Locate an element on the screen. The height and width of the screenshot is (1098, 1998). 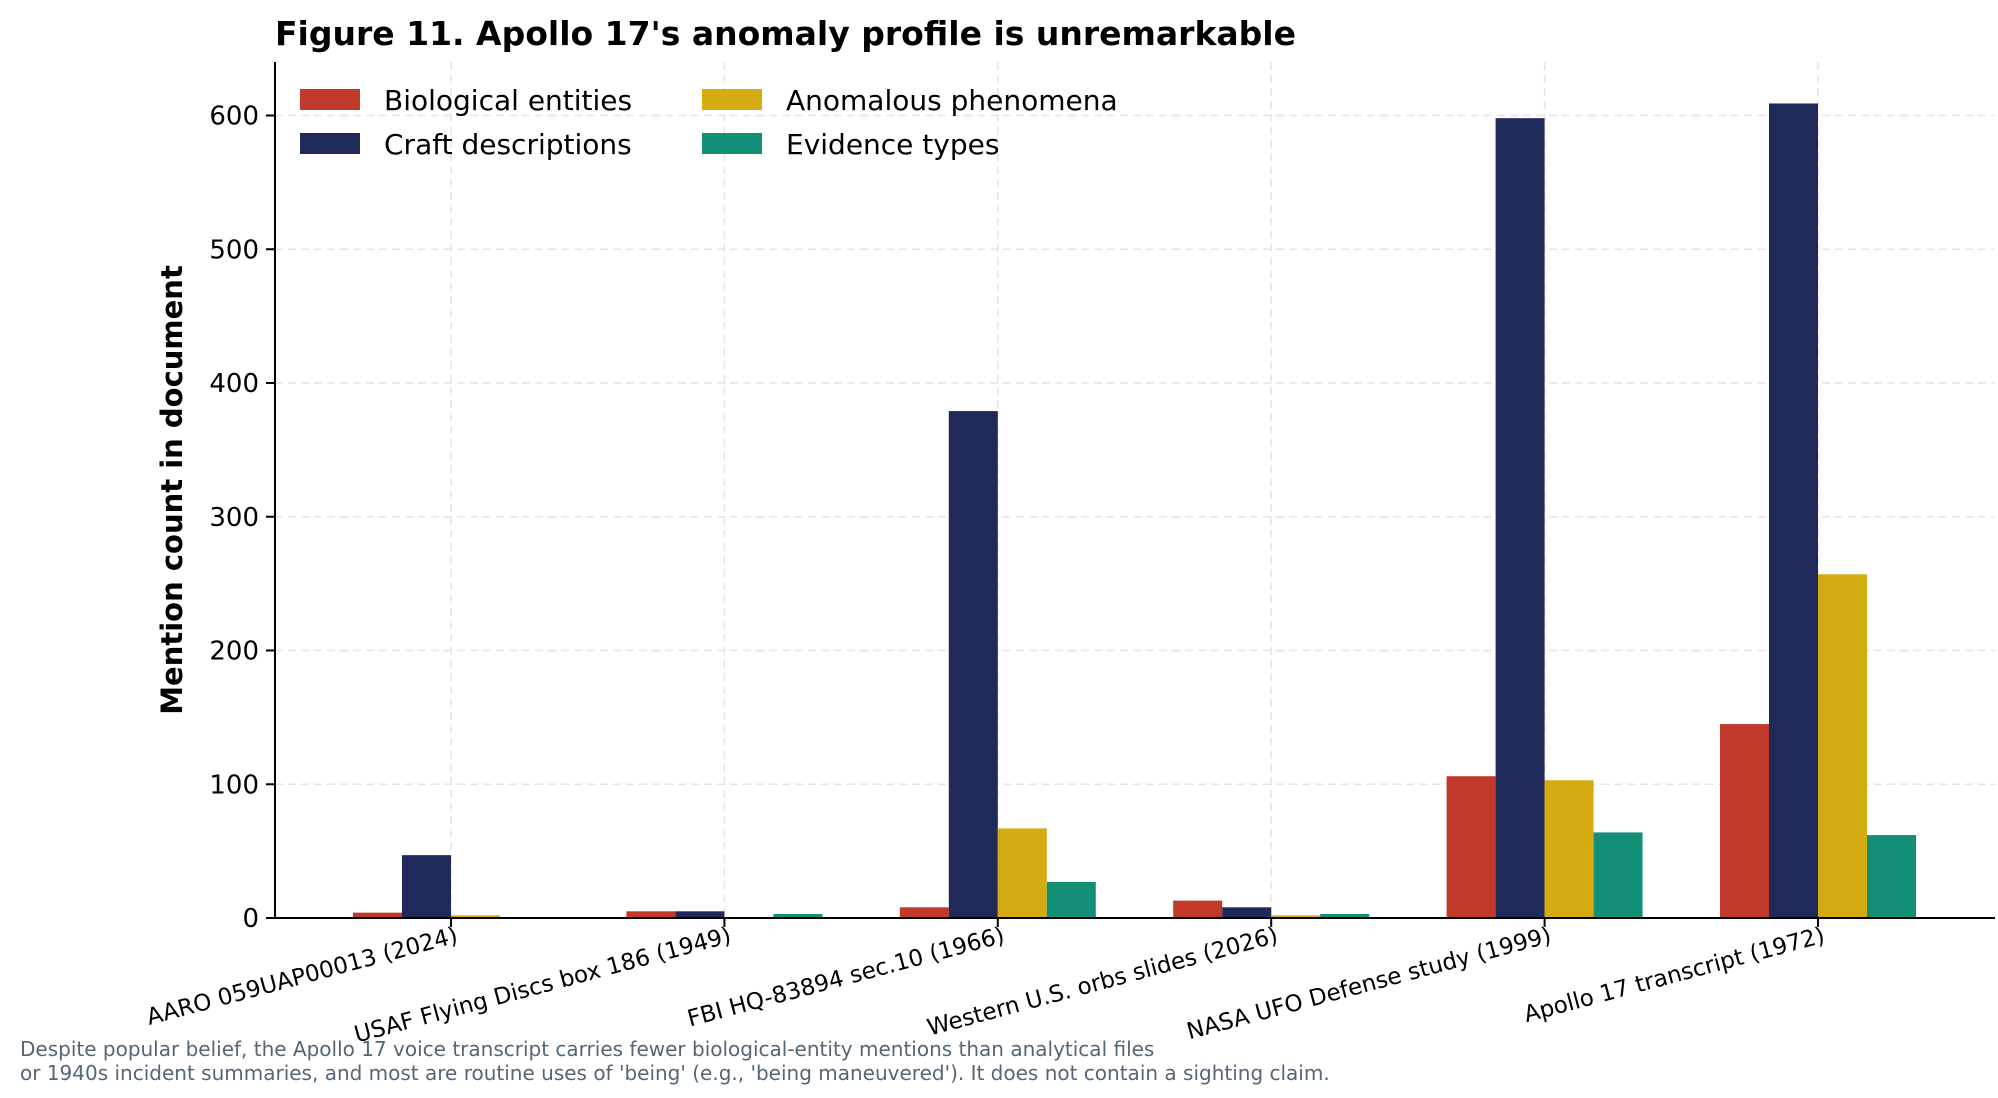
y-axis-label: Mention count in document is located at coordinates (172, 490).